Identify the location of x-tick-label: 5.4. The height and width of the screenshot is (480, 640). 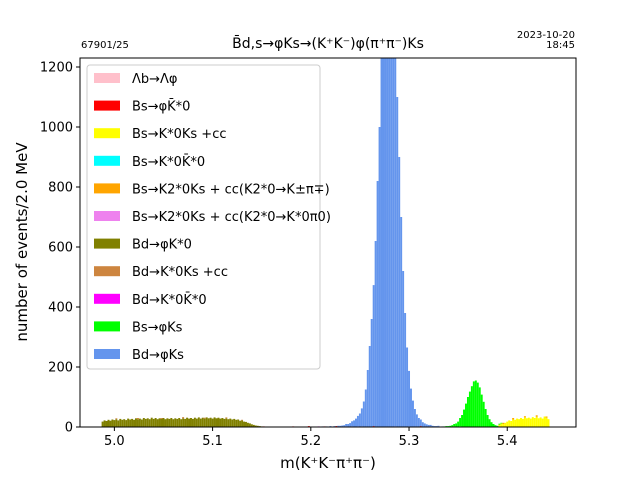
(507, 441).